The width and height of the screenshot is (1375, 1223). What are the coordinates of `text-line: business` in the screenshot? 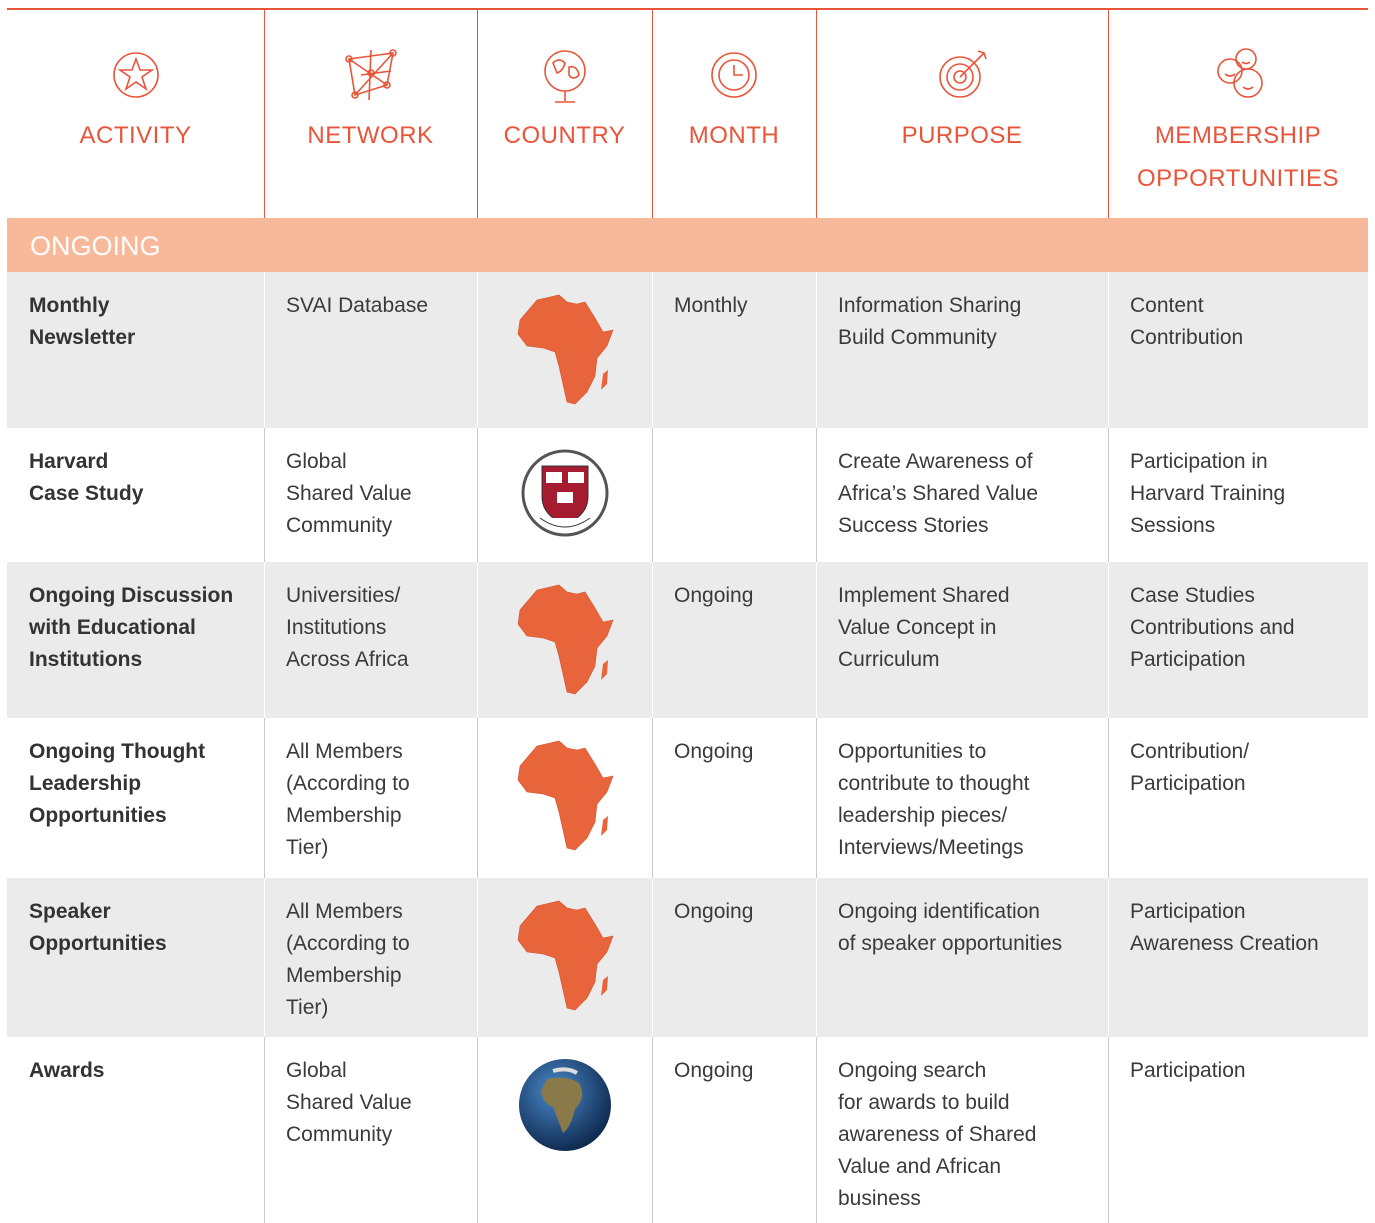 It's located at (879, 1198).